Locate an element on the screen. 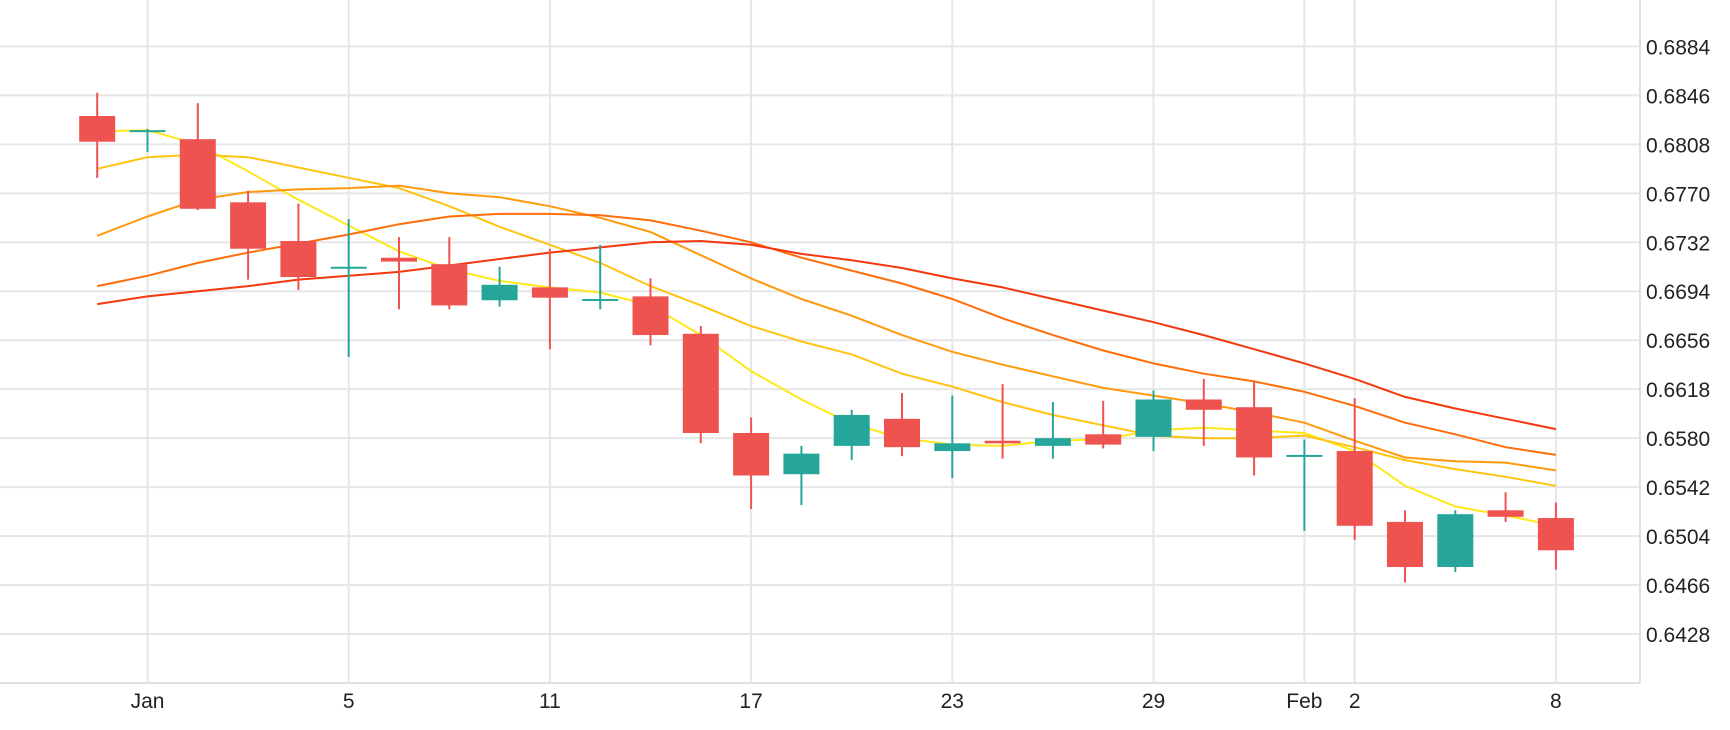  y-tick-label: 0.6884 is located at coordinates (1678, 47).